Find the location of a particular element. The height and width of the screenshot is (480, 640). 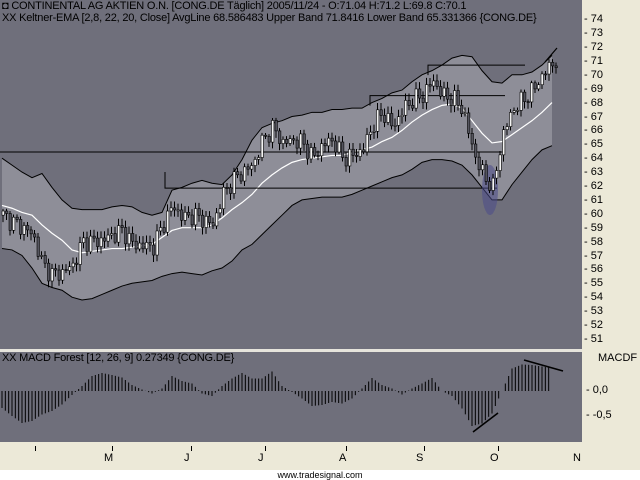

month-label: S is located at coordinates (420, 458).